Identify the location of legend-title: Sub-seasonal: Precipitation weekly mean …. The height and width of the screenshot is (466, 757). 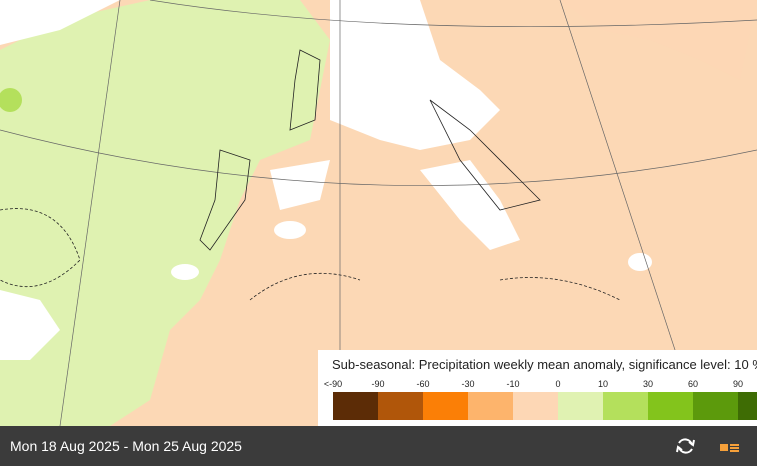
(544, 364).